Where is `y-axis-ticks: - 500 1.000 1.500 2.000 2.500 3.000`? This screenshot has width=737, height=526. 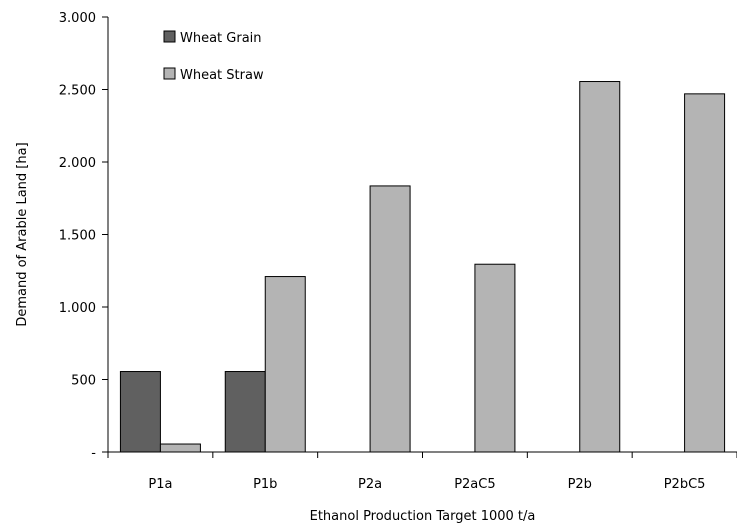
y-axis-ticks: - 500 1.000 1.500 2.000 2.500 3.000 is located at coordinates (83, 236).